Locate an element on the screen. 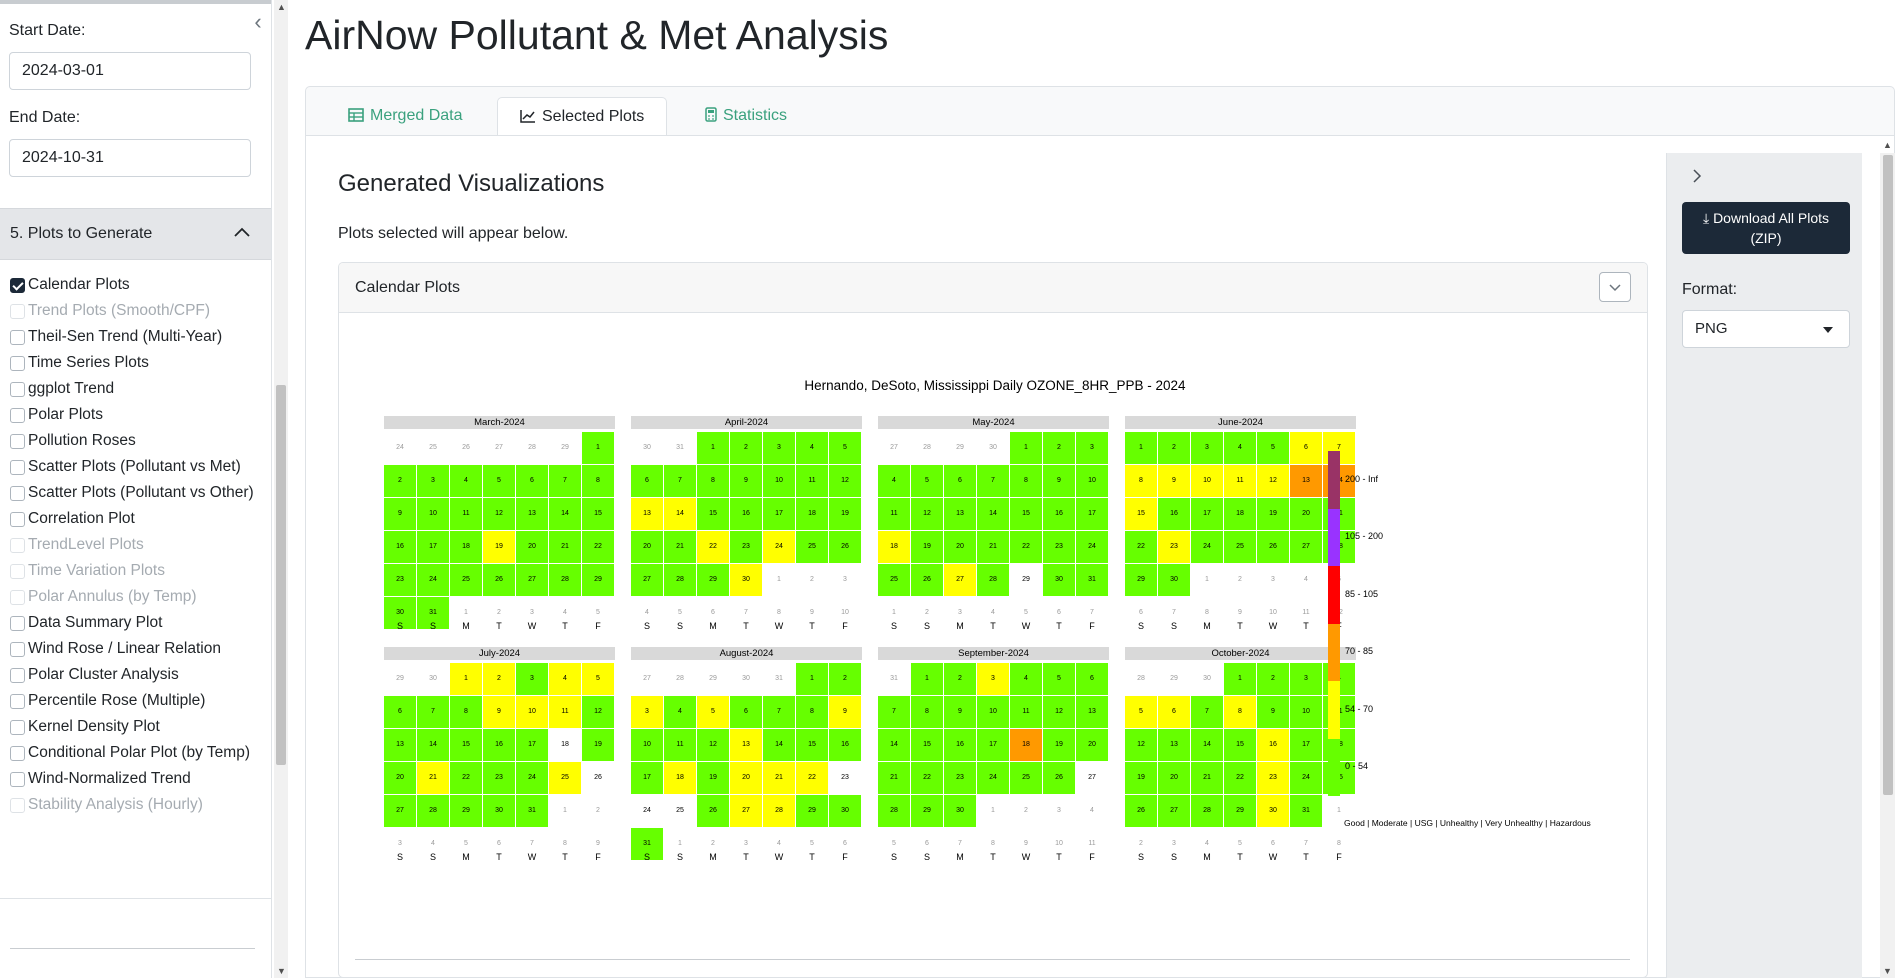  calendar-day-cell-outside: 10 is located at coordinates (1273, 612).